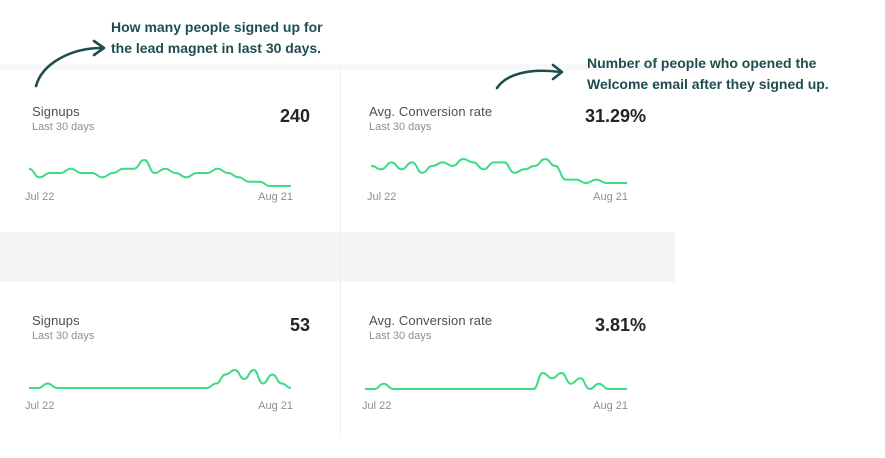 This screenshot has width=885, height=458. What do you see at coordinates (615, 116) in the screenshot?
I see `card-value: 31.29%` at bounding box center [615, 116].